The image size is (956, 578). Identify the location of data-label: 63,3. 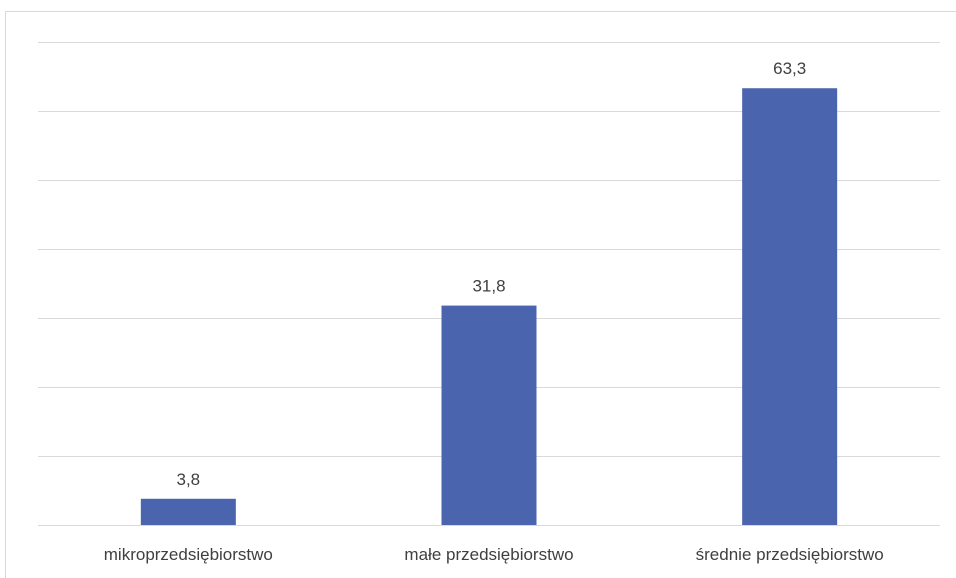
(789, 68).